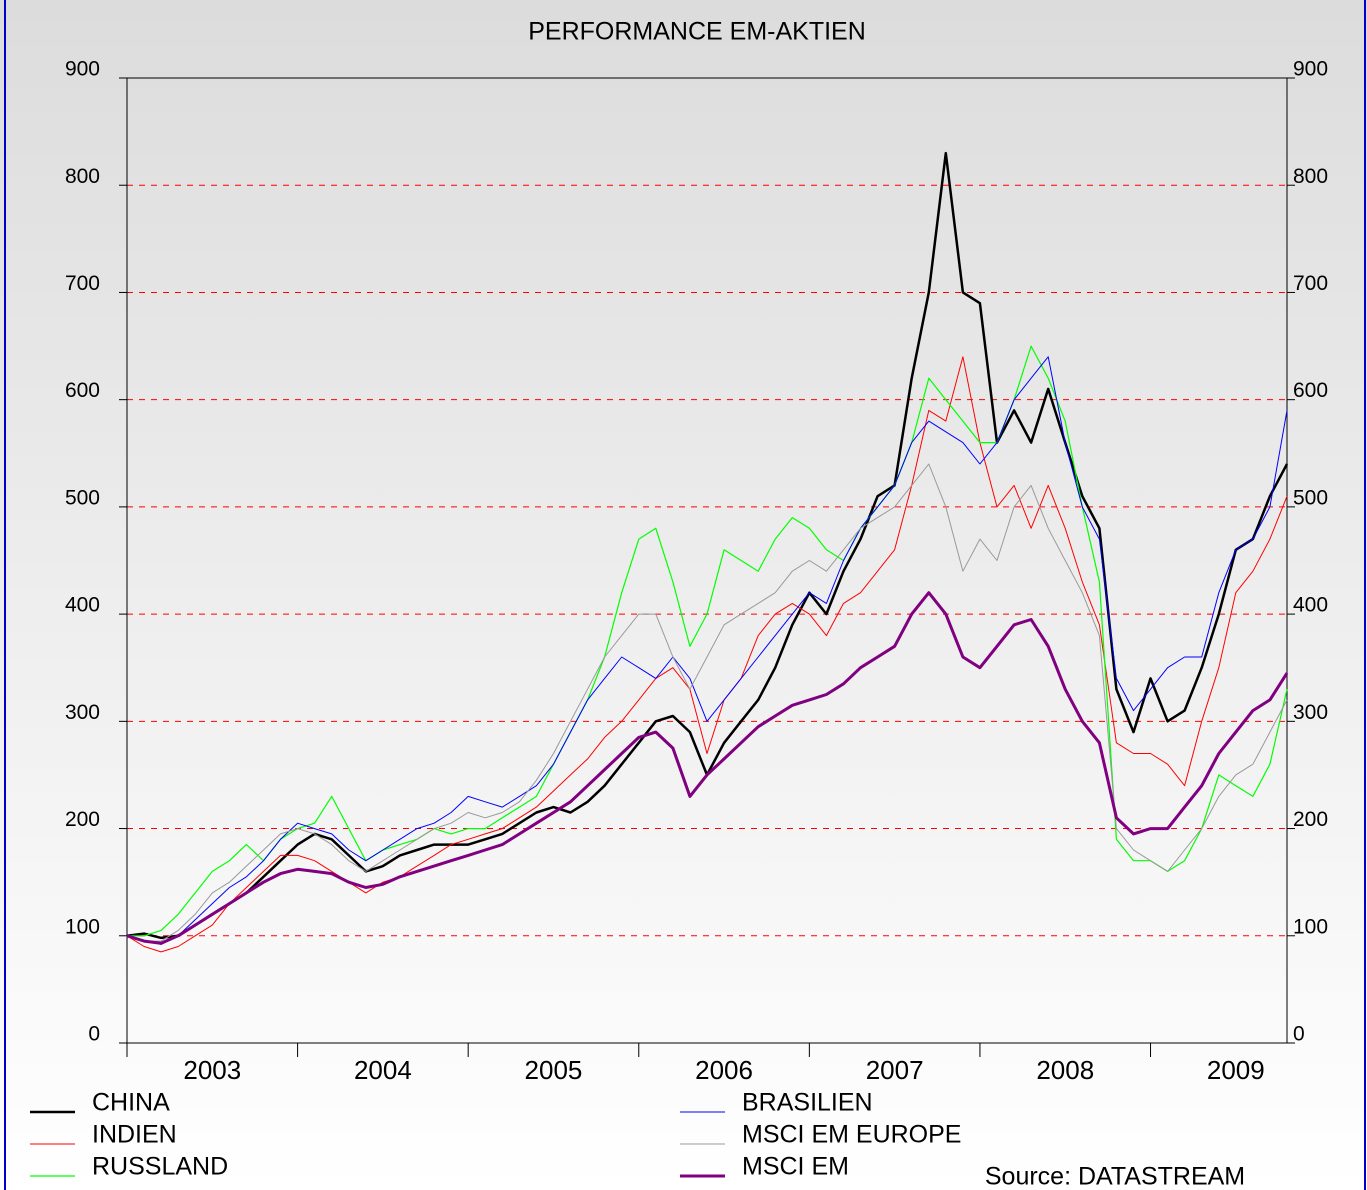 The height and width of the screenshot is (1190, 1367). What do you see at coordinates (82, 69) in the screenshot?
I see `y-tick-label: 900` at bounding box center [82, 69].